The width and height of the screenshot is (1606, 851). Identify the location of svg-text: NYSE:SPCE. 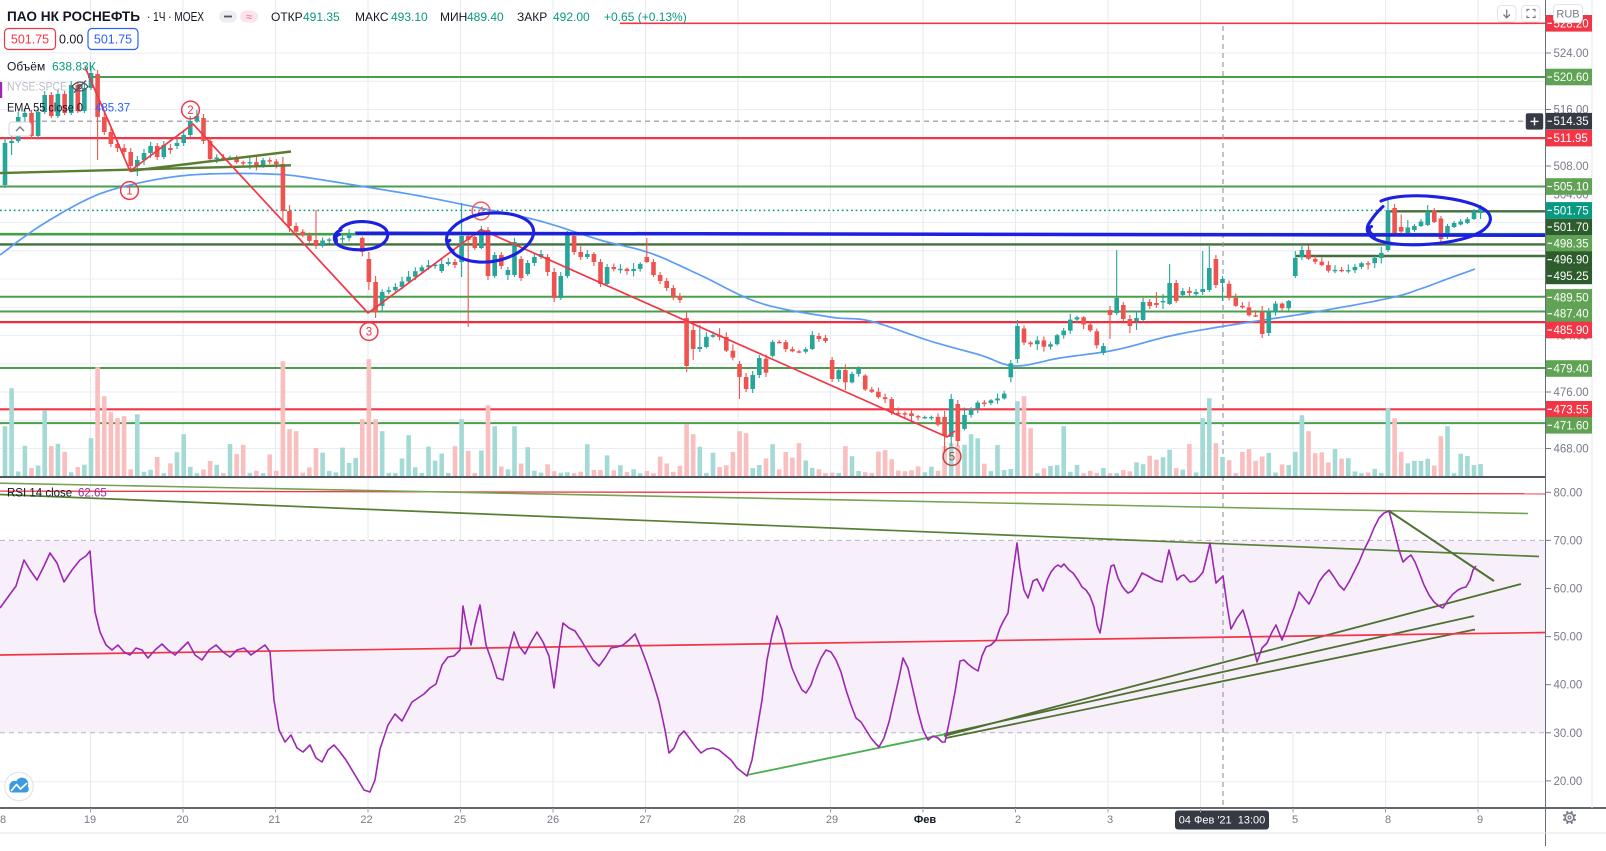
(37, 88).